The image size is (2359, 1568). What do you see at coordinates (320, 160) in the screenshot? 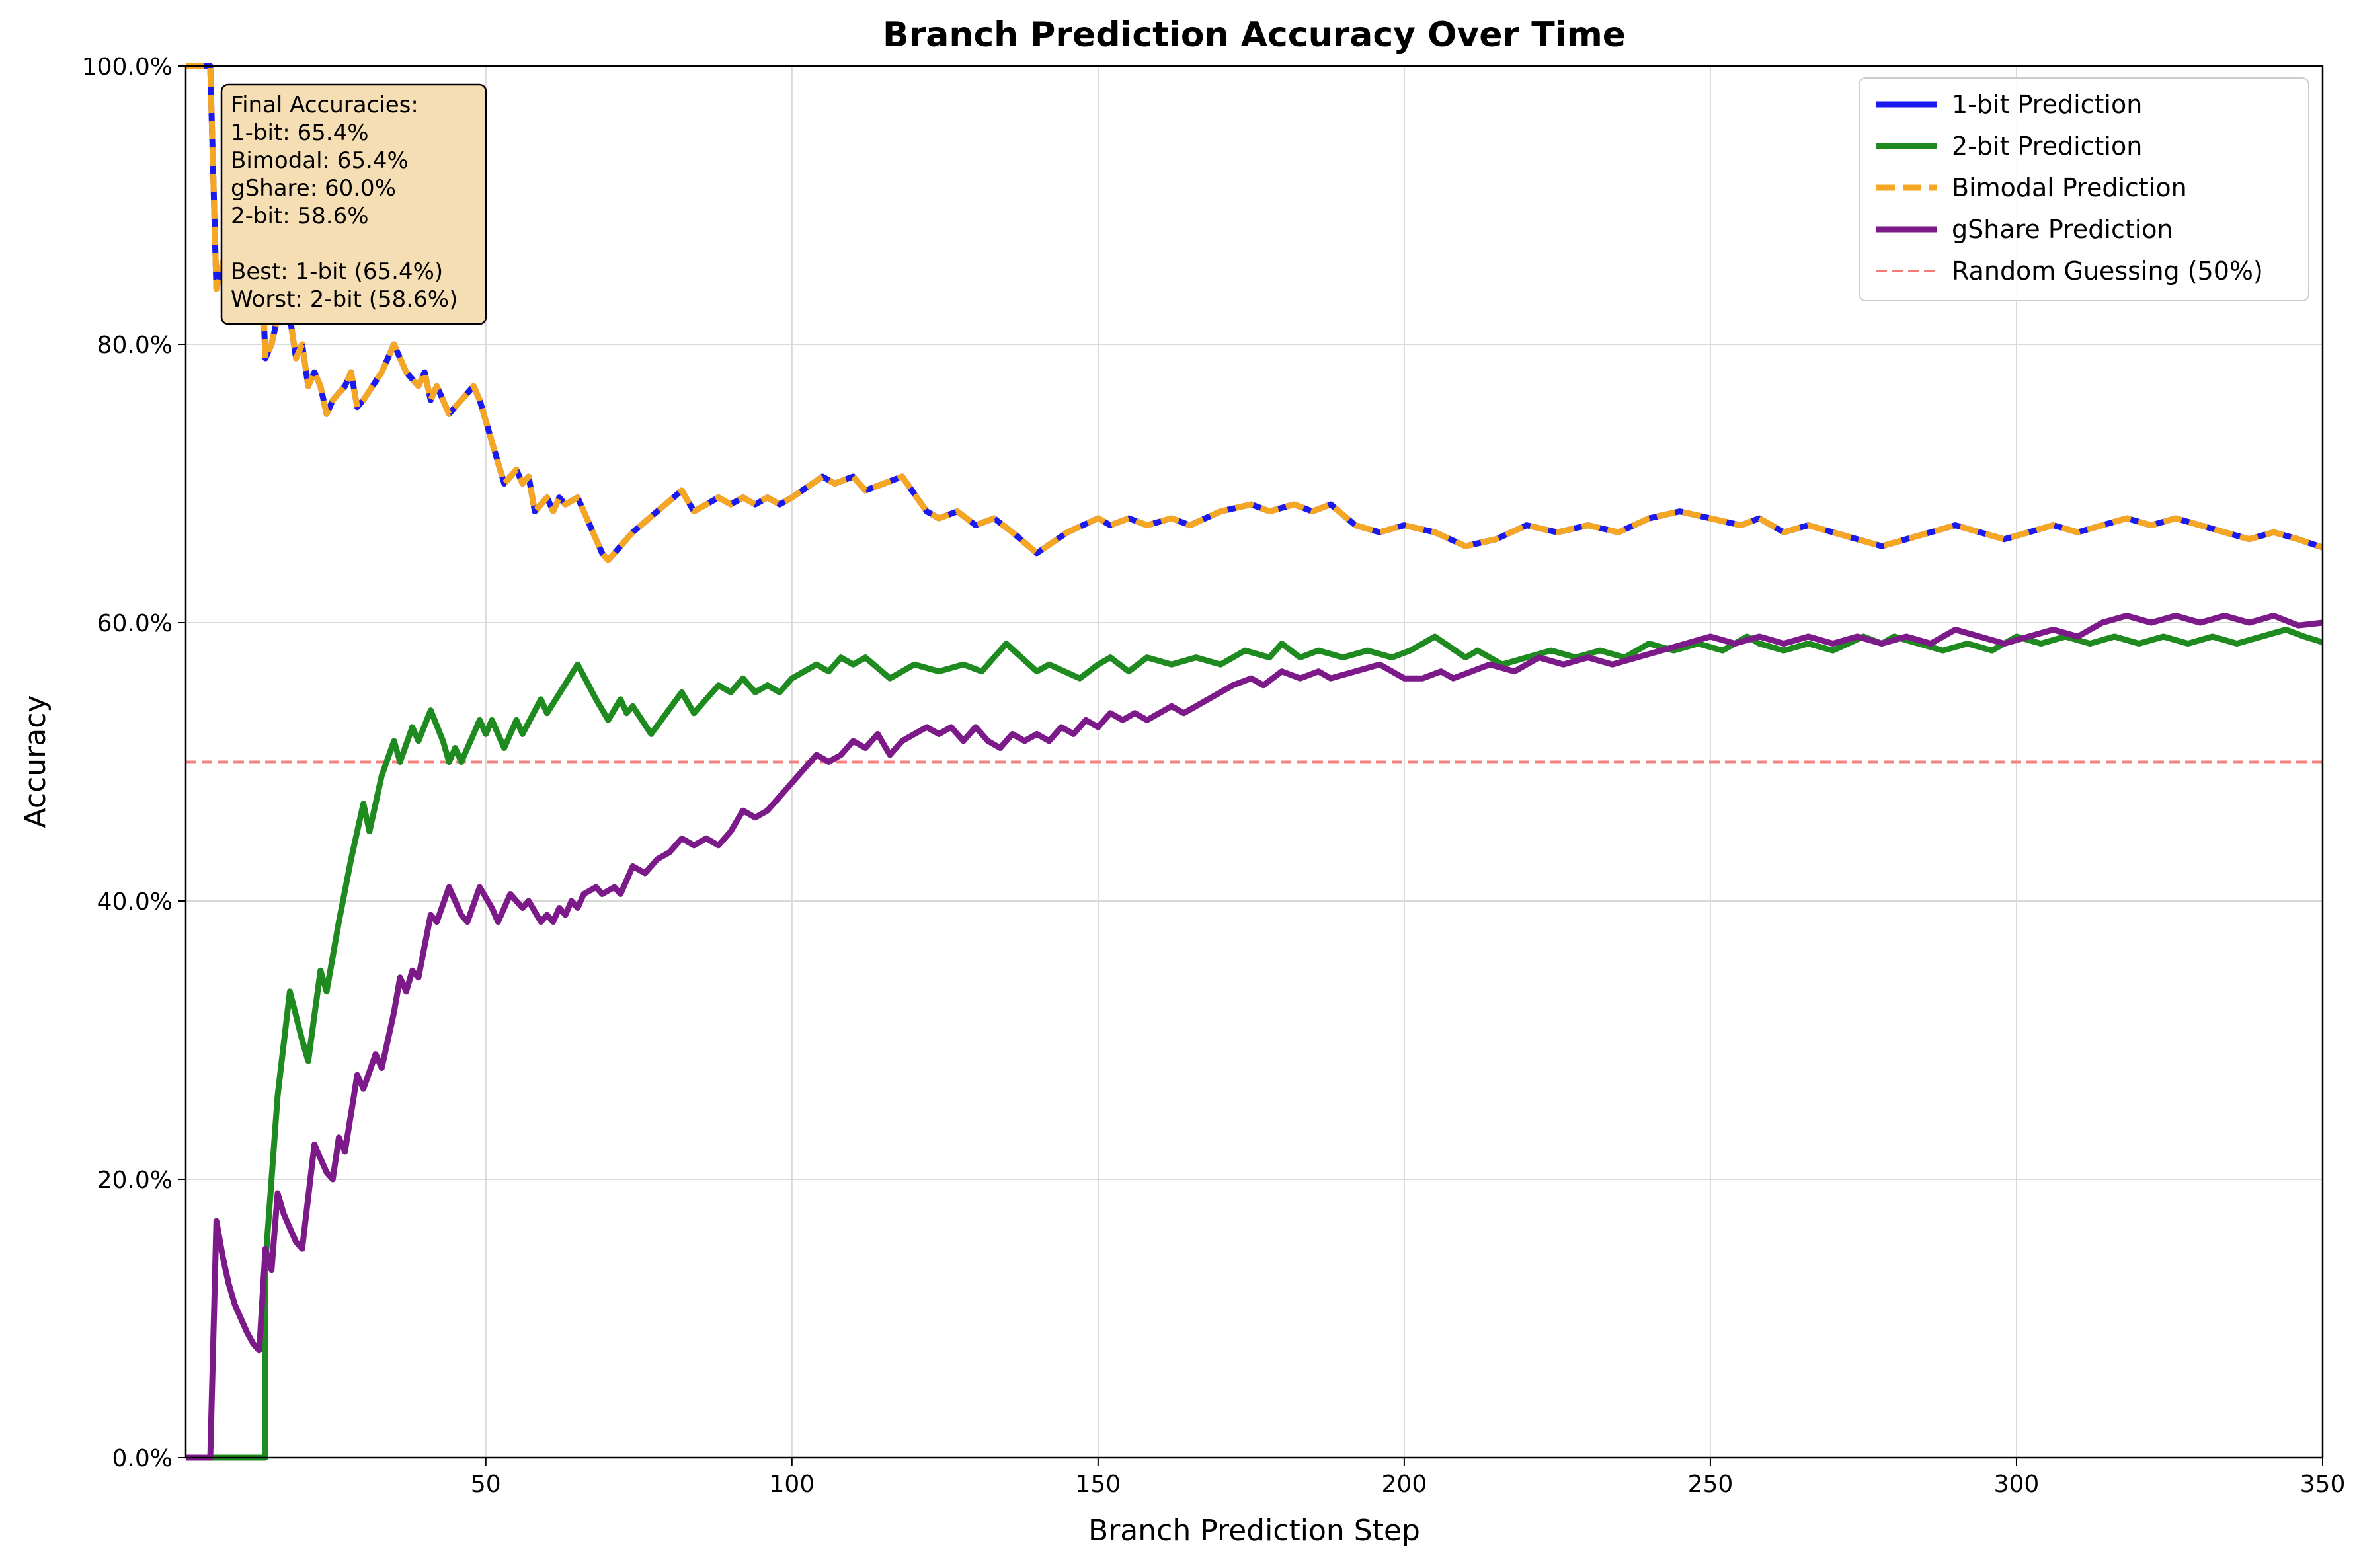
I see `annotation-line: Bimodal: 65.4%` at bounding box center [320, 160].